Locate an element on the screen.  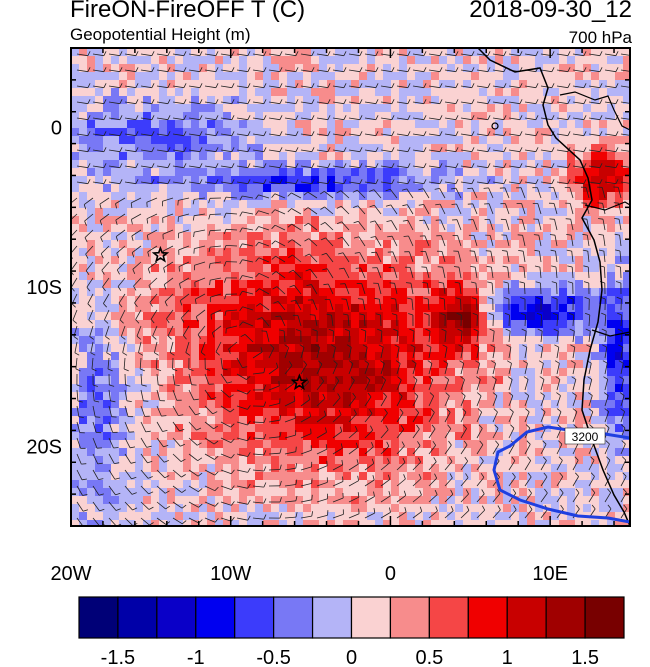
colorbar-swatch is located at coordinates (604, 617).